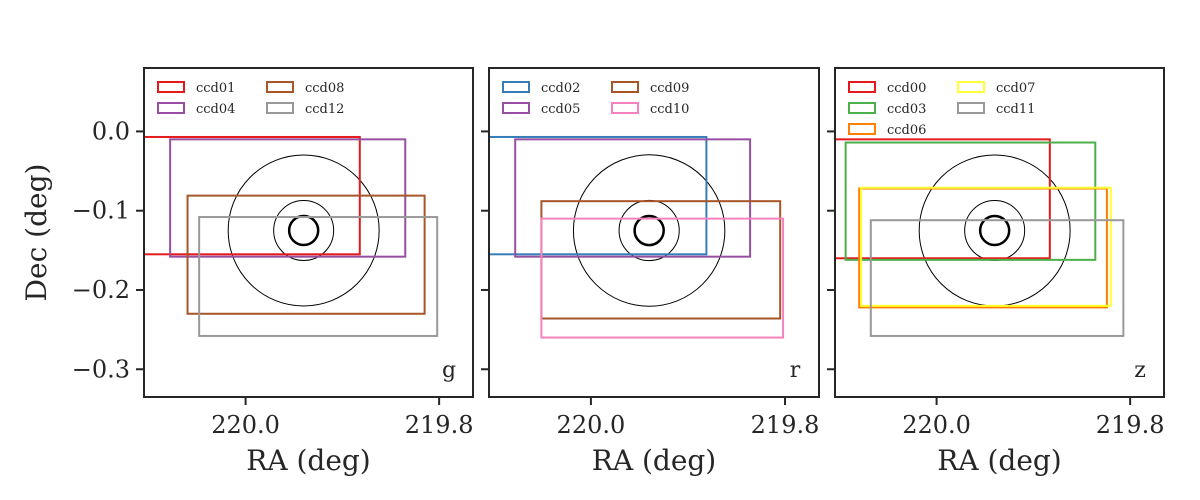 The height and width of the screenshot is (500, 1200). What do you see at coordinates (795, 370) in the screenshot?
I see `band-label: r` at bounding box center [795, 370].